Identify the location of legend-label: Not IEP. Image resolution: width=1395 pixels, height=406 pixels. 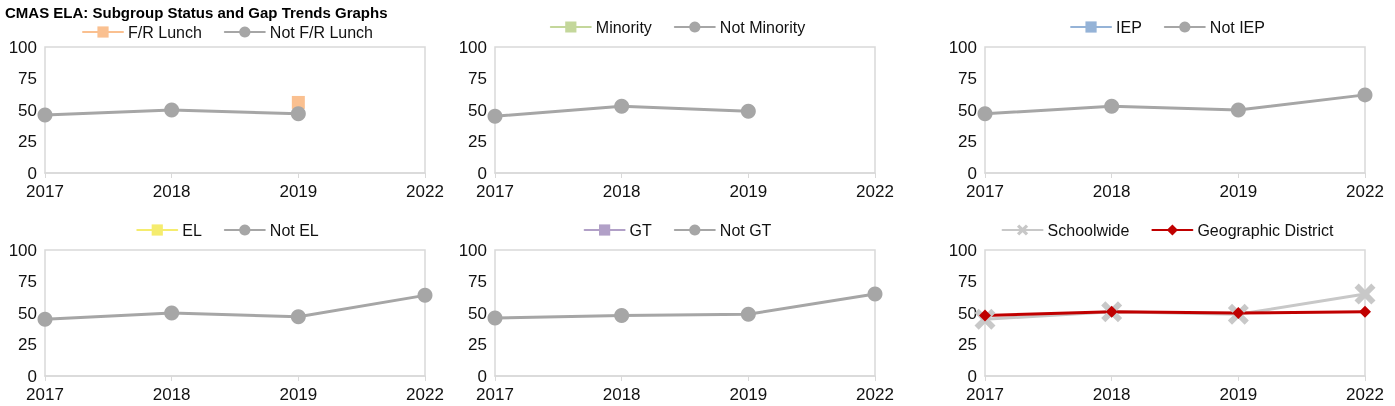
(1237, 27).